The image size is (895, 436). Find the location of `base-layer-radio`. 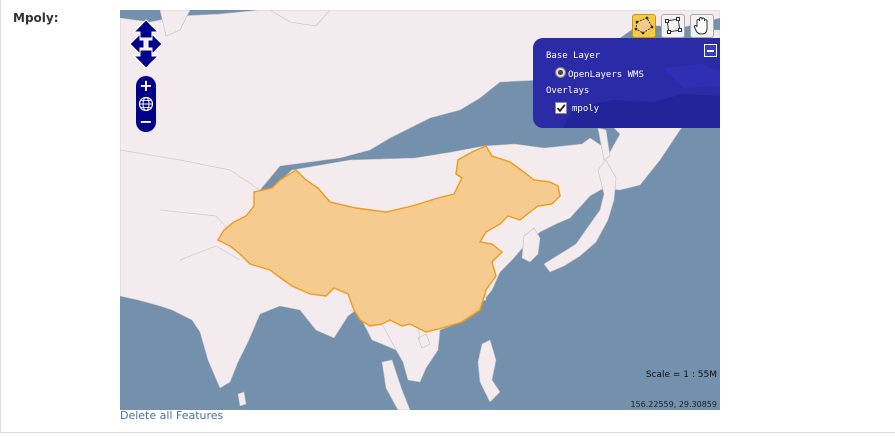

base-layer-radio is located at coordinates (560, 72).